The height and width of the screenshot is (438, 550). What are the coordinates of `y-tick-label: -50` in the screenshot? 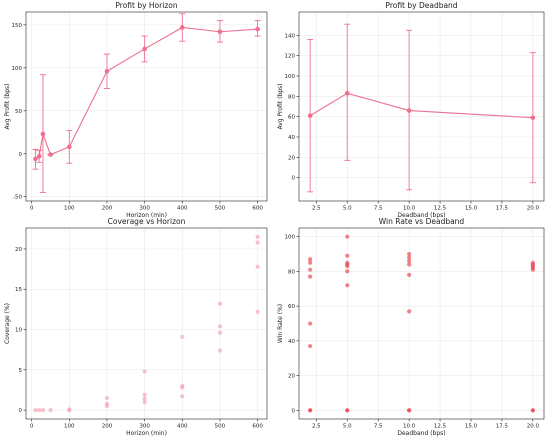 It's located at (17, 198).